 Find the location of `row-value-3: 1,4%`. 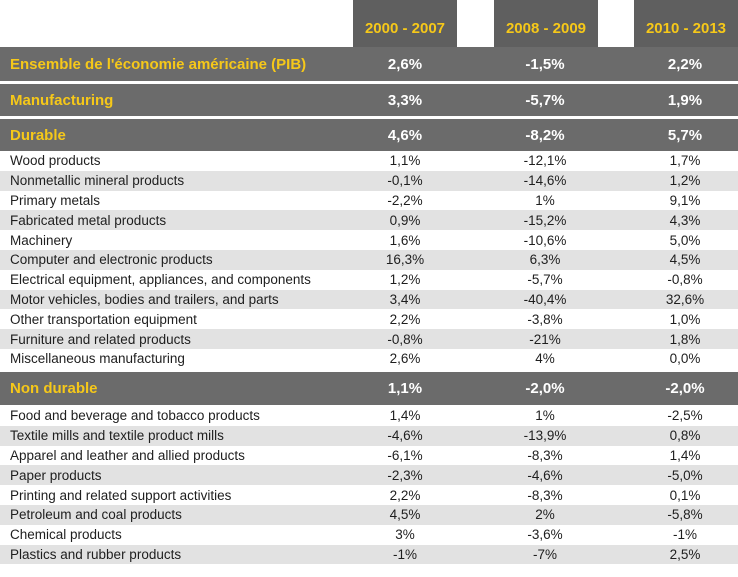

row-value-3: 1,4% is located at coordinates (685, 455).